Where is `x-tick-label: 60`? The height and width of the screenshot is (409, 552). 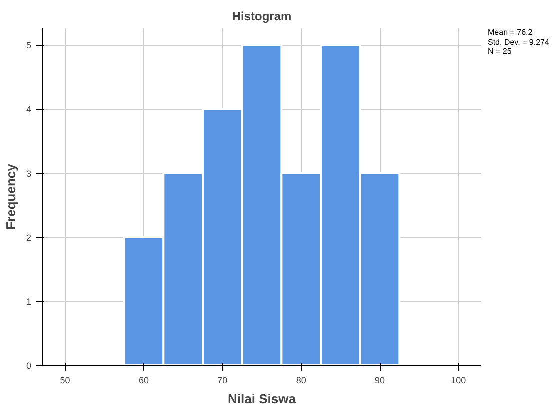
x-tick-label: 60 is located at coordinates (143, 381).